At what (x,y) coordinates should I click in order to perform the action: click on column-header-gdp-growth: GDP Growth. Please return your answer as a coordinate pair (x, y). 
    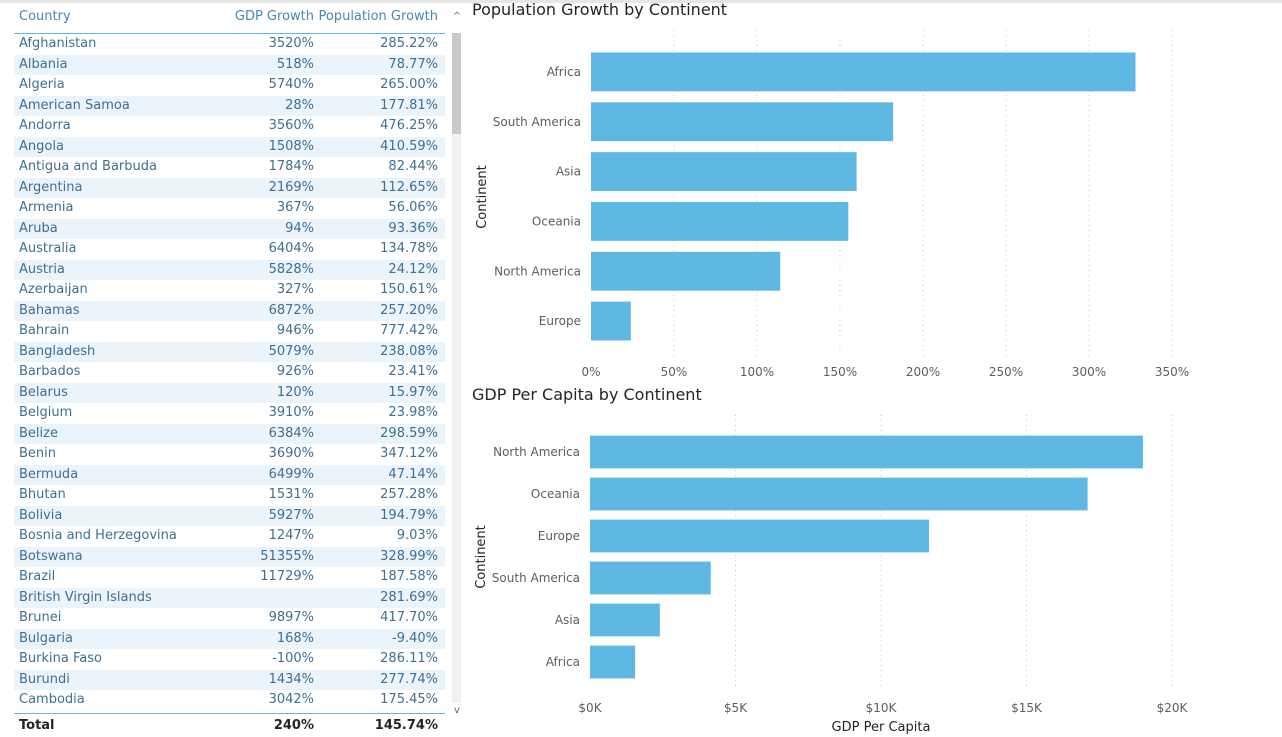
    Looking at the image, I should click on (274, 16).